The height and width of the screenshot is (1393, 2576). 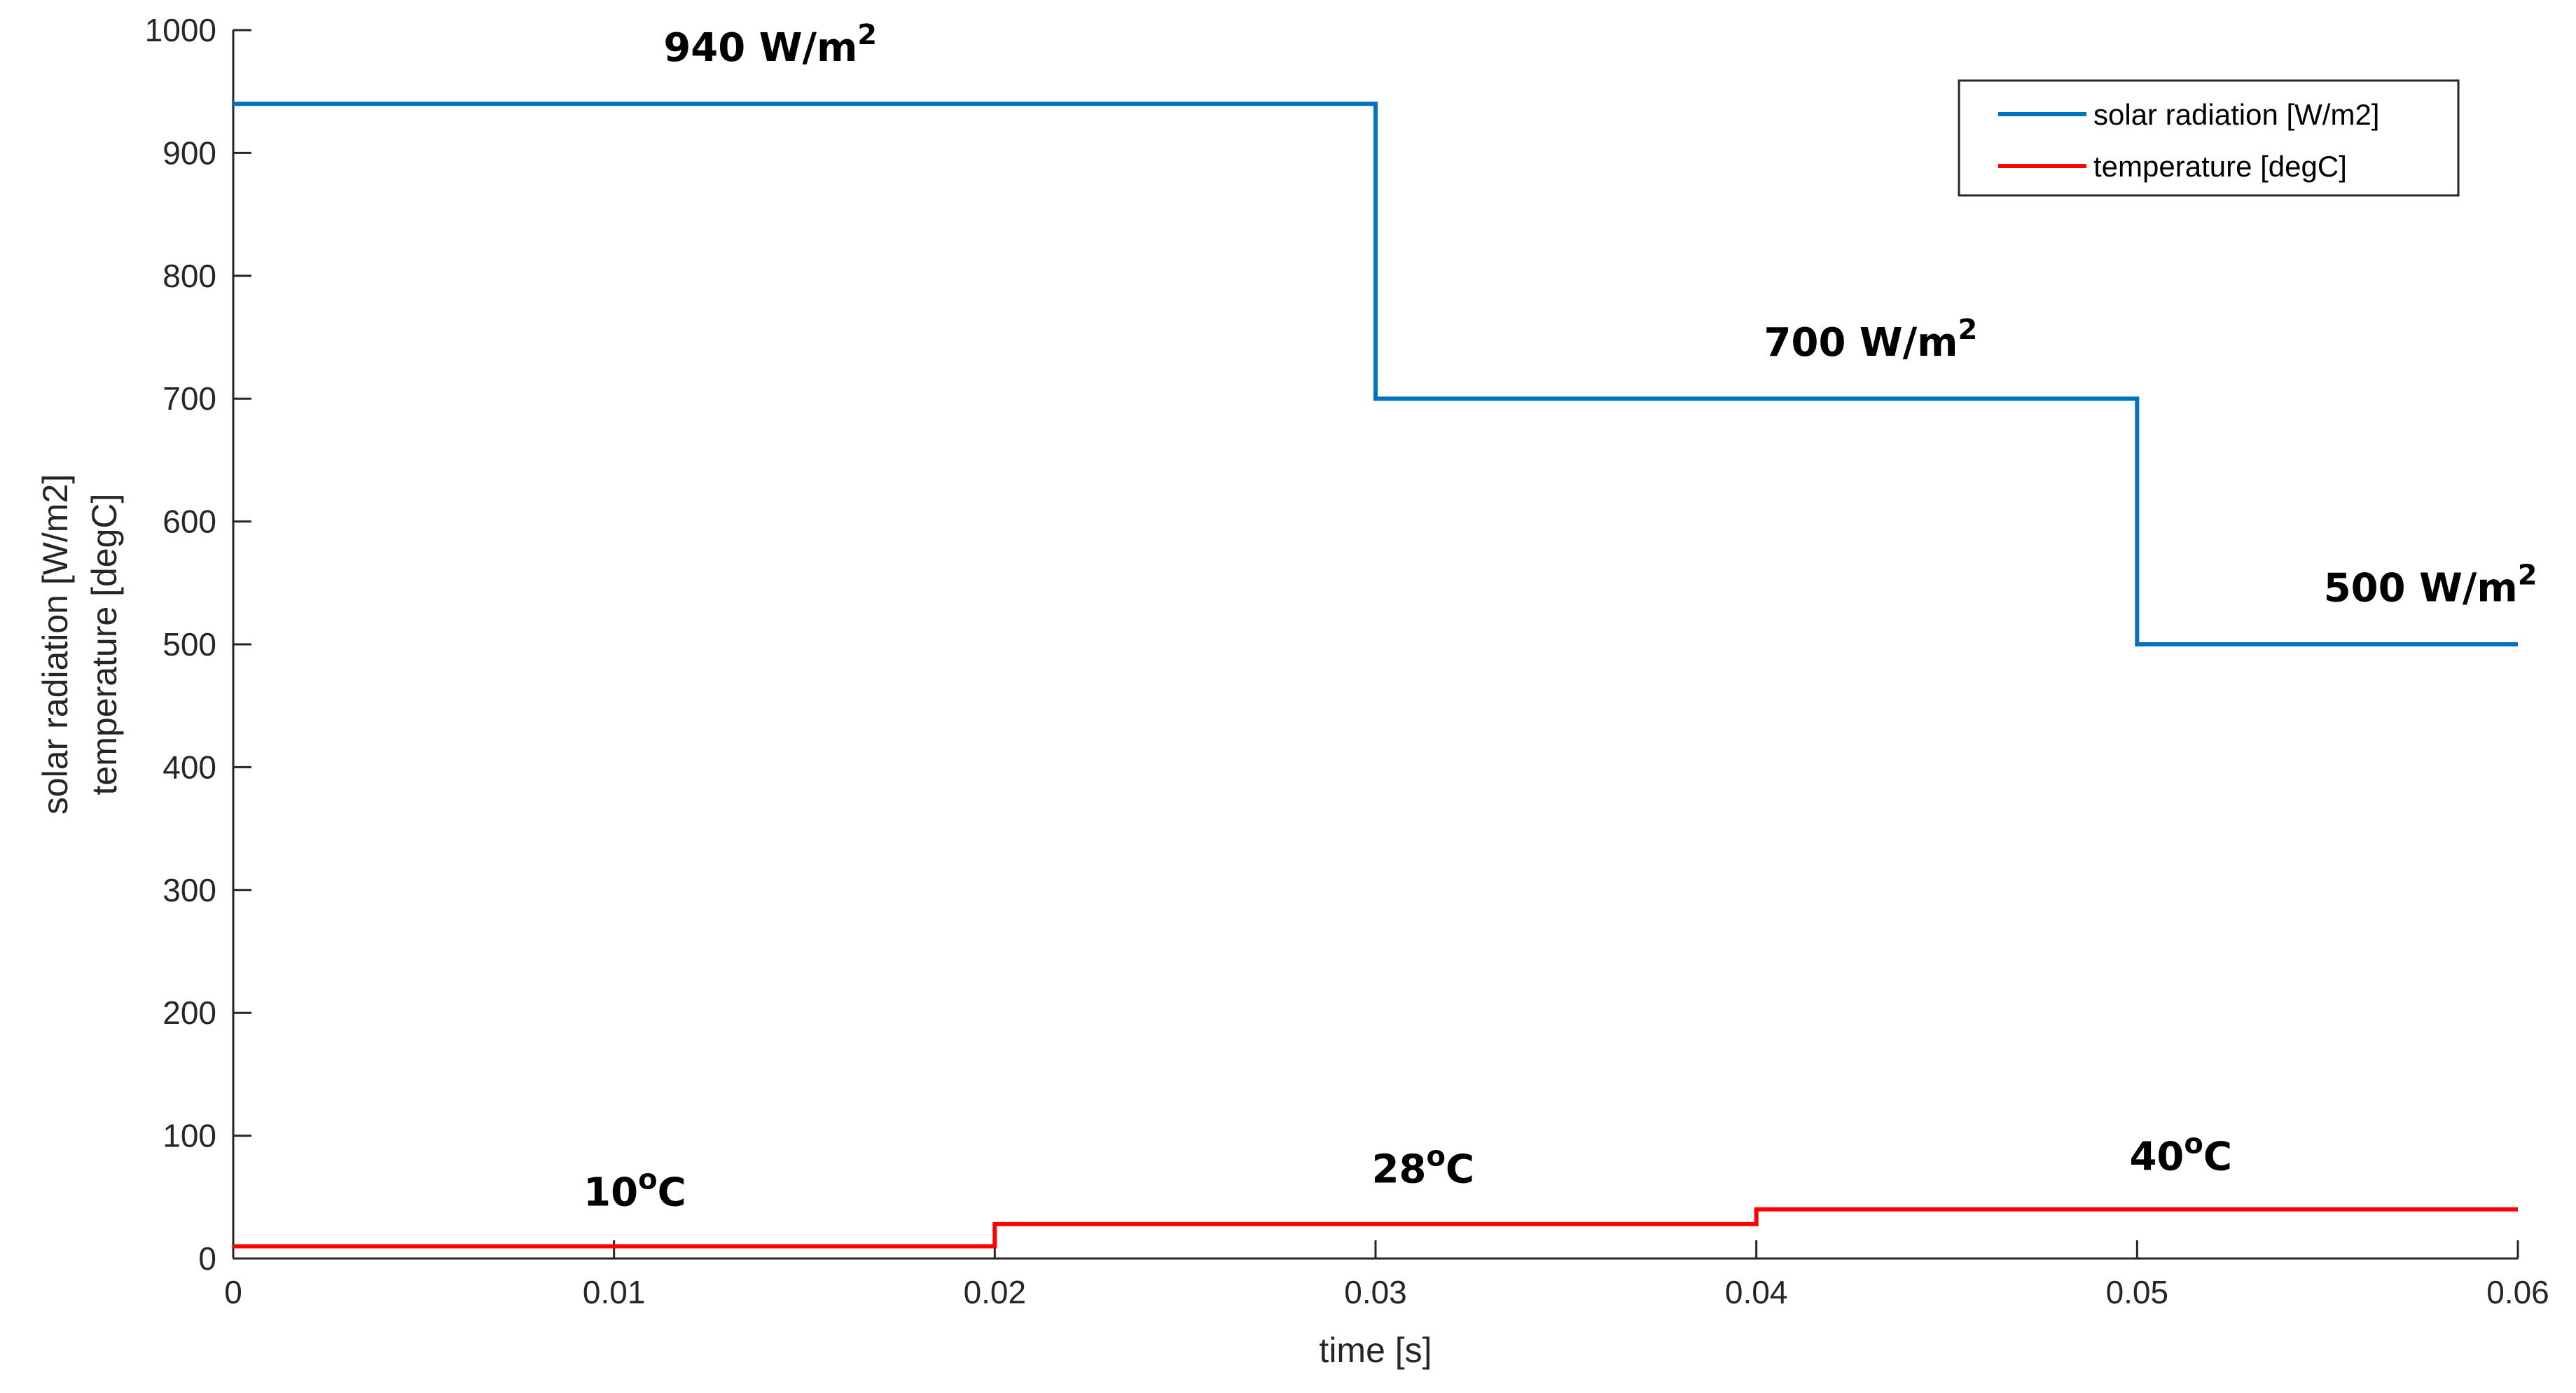 I want to click on y-tick-label: 100, so click(x=189, y=1136).